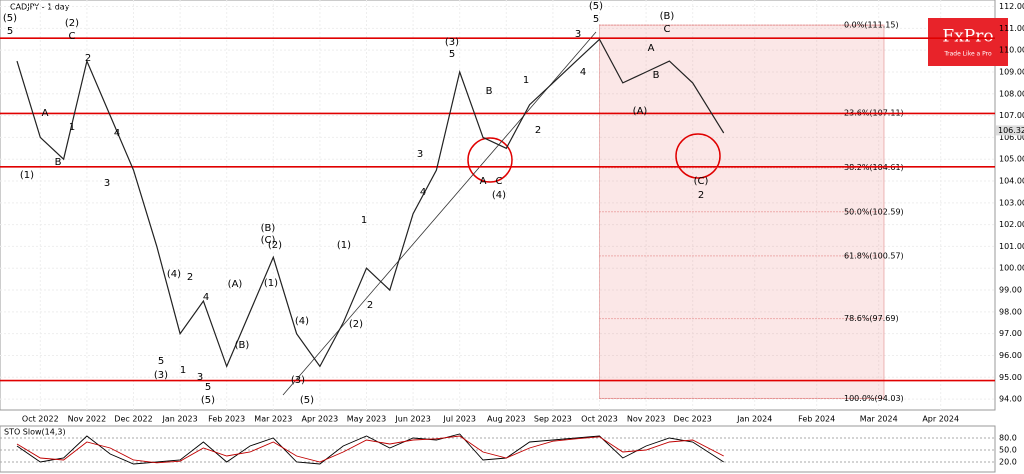 The width and height of the screenshot is (1024, 474). What do you see at coordinates (1011, 71) in the screenshot?
I see `y-tick-label: 109.00` at bounding box center [1011, 71].